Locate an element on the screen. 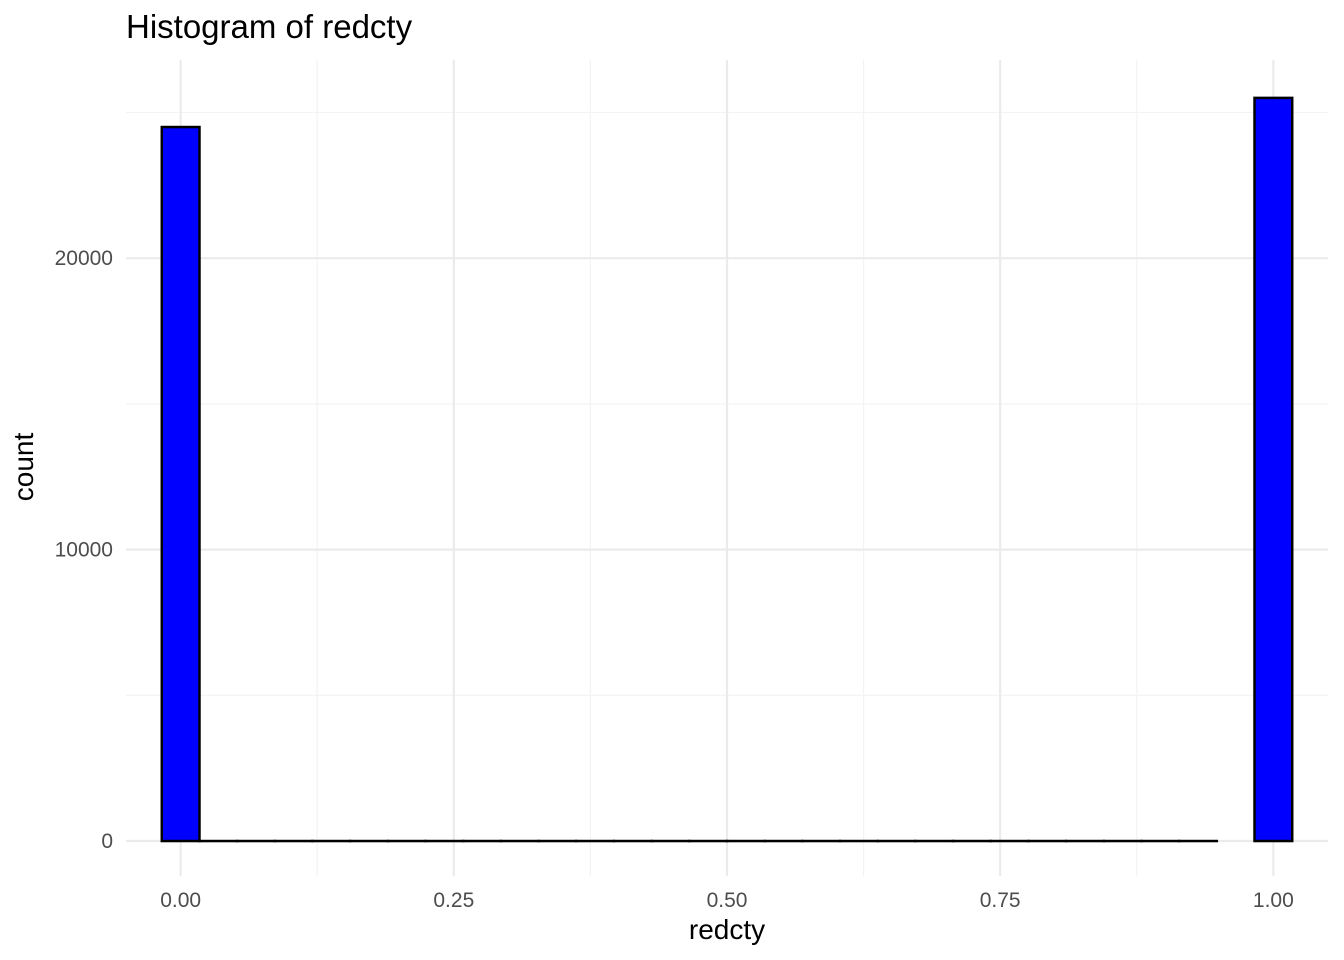 Image resolution: width=1344 pixels, height=960 pixels. x-tick-label: 0.50 is located at coordinates (727, 900).